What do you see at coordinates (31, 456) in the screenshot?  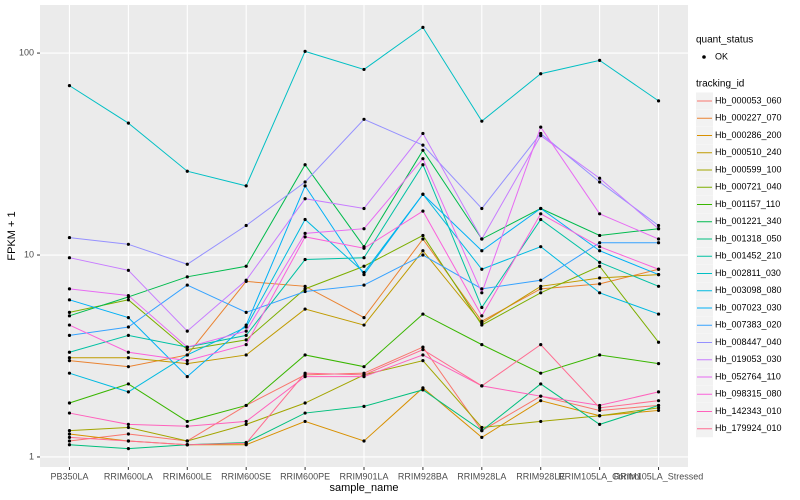 I see `y-tick-label: 1` at bounding box center [31, 456].